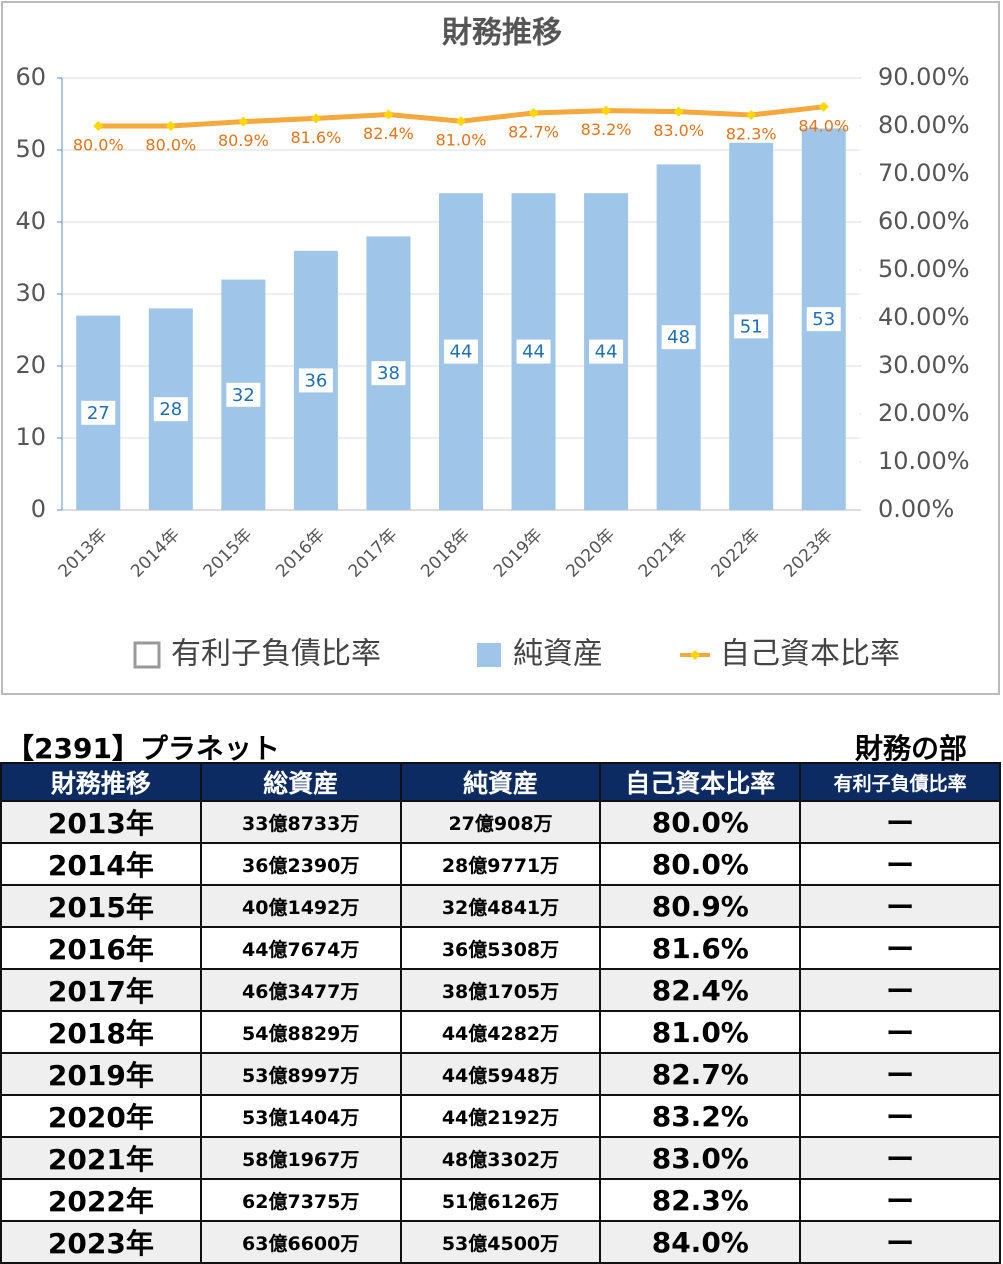 This screenshot has height=1264, width=1003. Describe the element at coordinates (300, 1116) in the screenshot. I see `table-cell: 53億1404万` at that location.